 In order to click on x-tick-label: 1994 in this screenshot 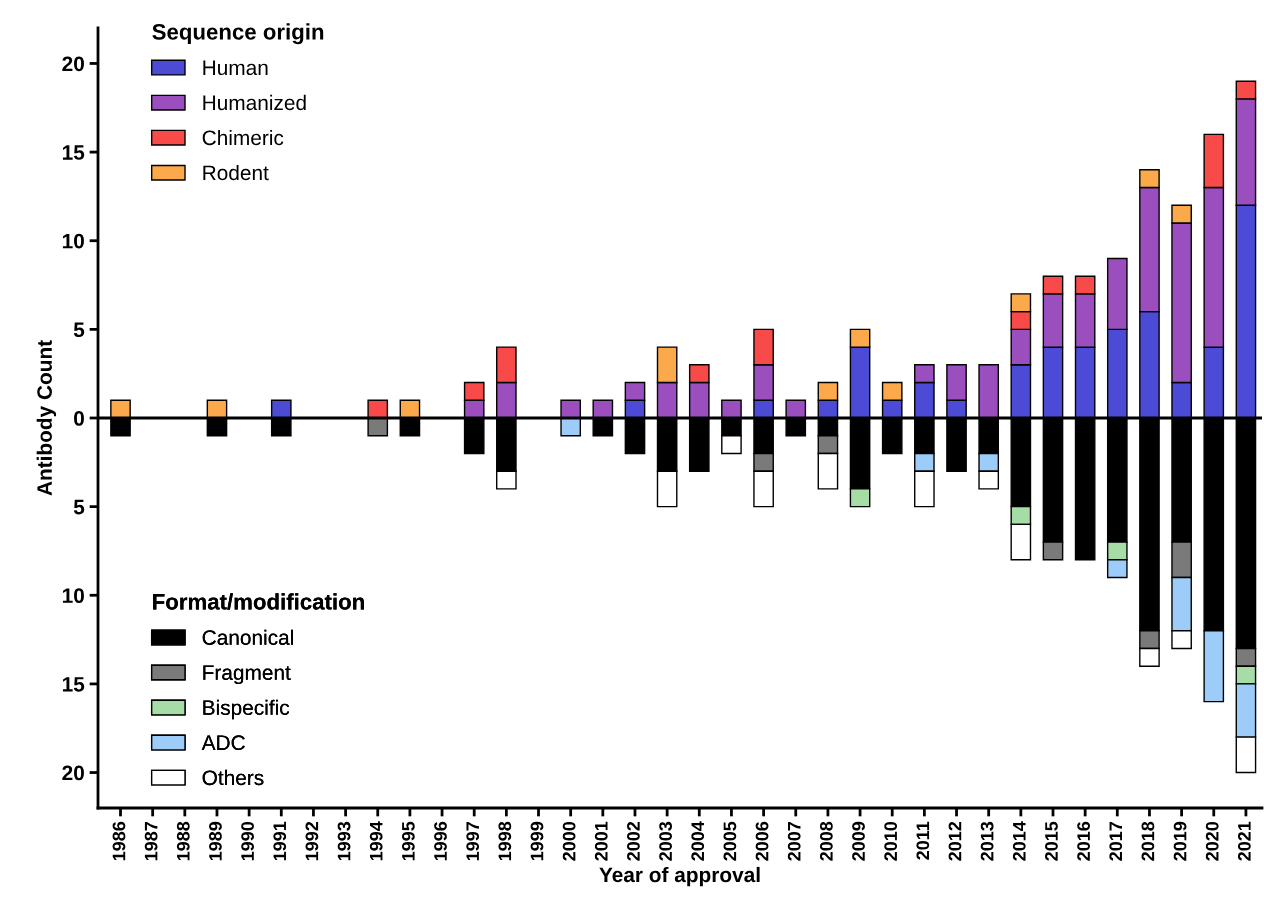, I will do `click(376, 841)`.